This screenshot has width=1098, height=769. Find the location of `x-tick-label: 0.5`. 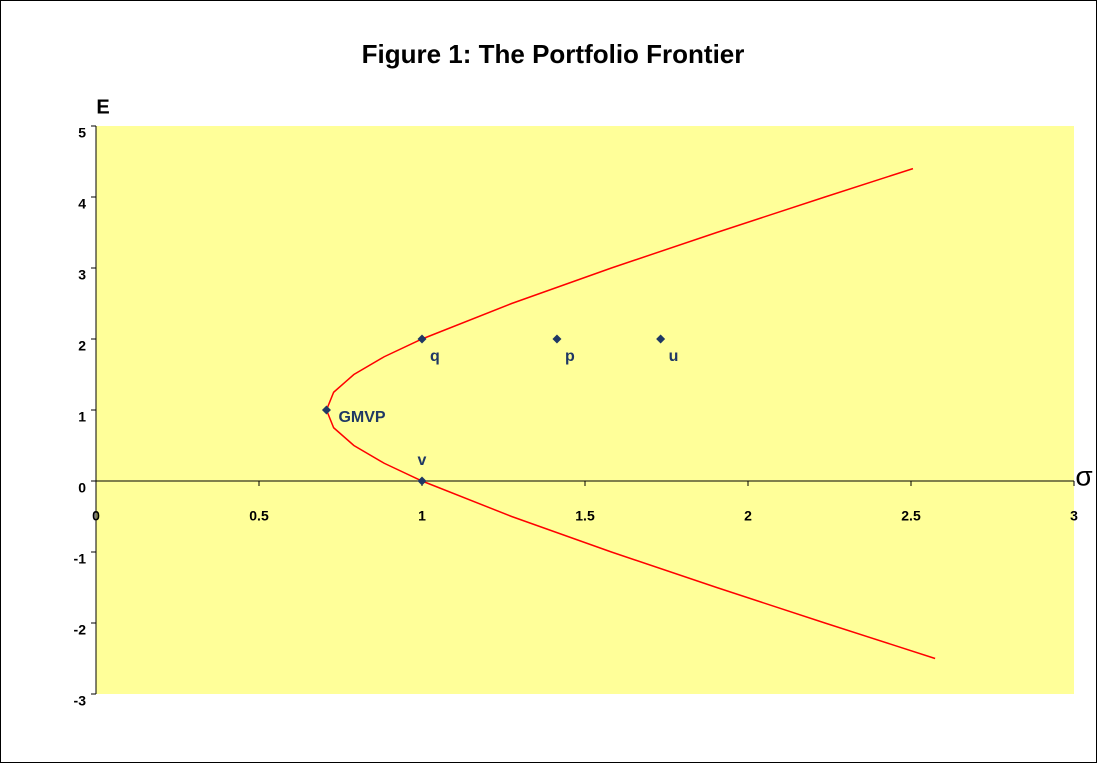

x-tick-label: 0.5 is located at coordinates (259, 516).